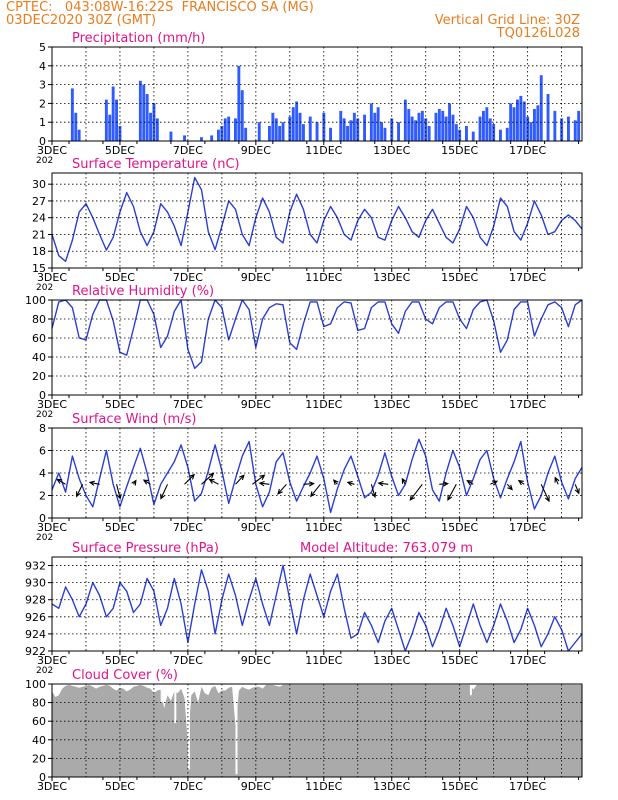 The image size is (618, 800). Describe the element at coordinates (125, 675) in the screenshot. I see `panel-title: Cloud Cover (%)` at that location.